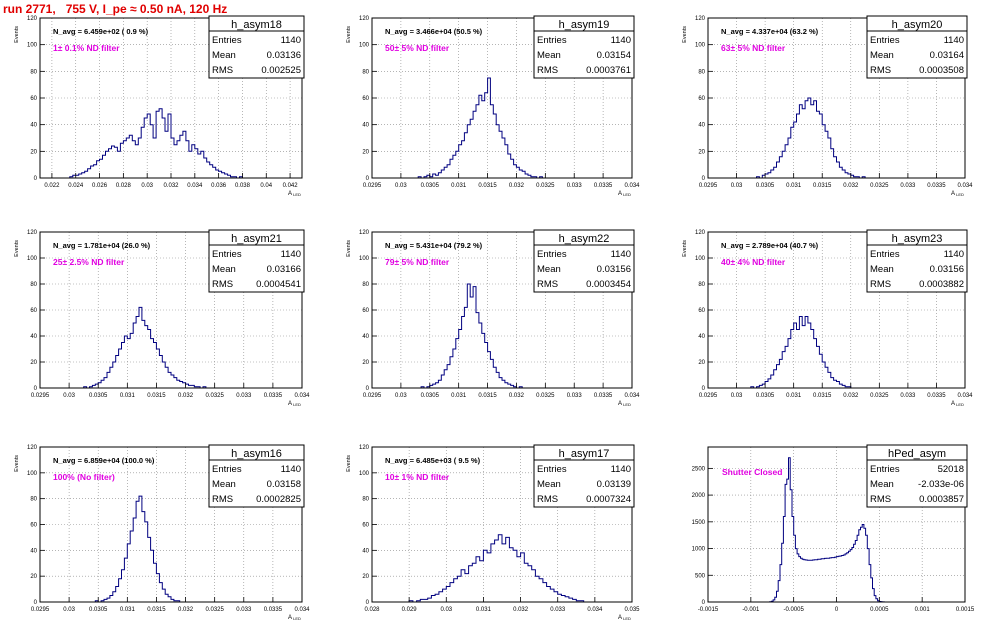  What do you see at coordinates (614, 484) in the screenshot?
I see `stat-value: 0.03139` at bounding box center [614, 484].